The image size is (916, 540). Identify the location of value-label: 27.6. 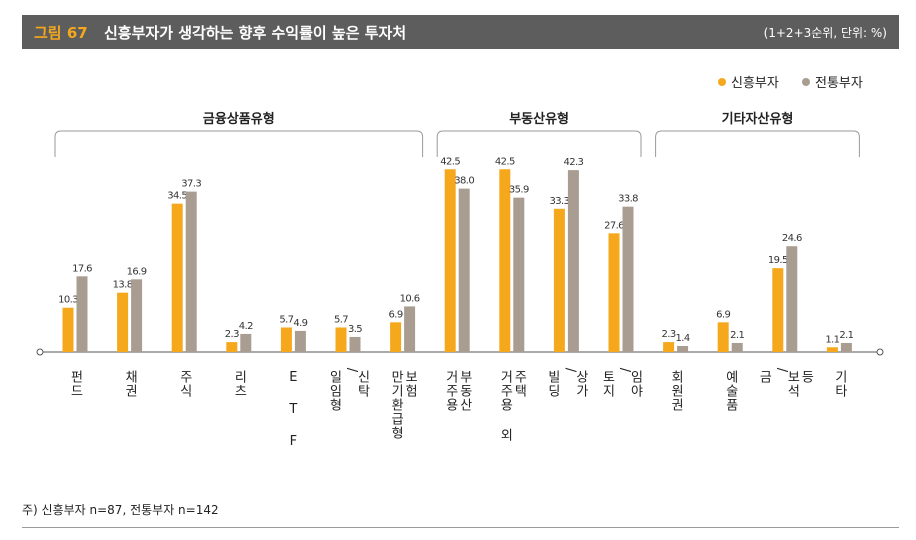
(614, 225).